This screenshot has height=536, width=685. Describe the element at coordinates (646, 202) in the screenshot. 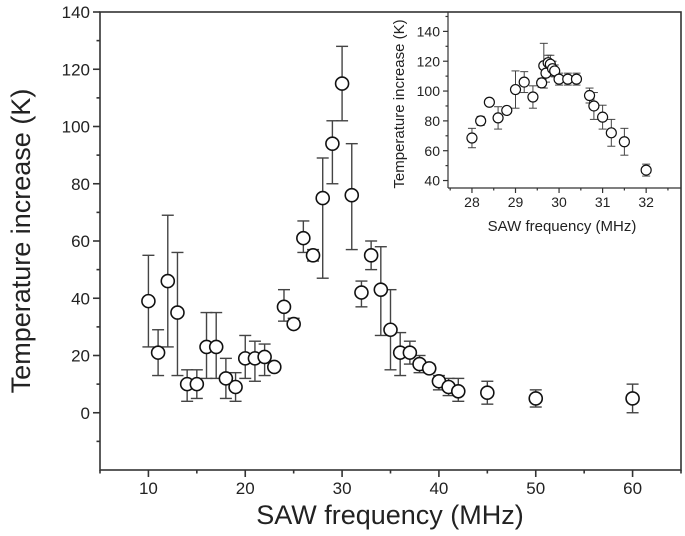

I see `x-tick-label: 32` at that location.